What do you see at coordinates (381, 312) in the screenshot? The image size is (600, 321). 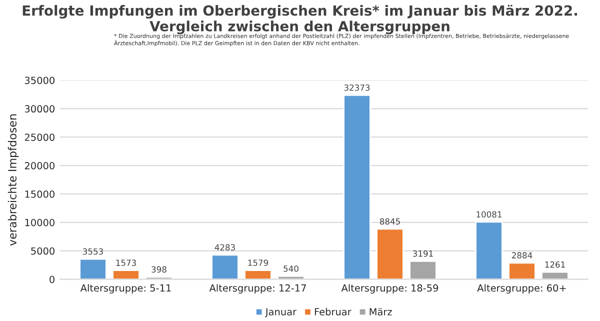 I see `legend-label: März` at bounding box center [381, 312].